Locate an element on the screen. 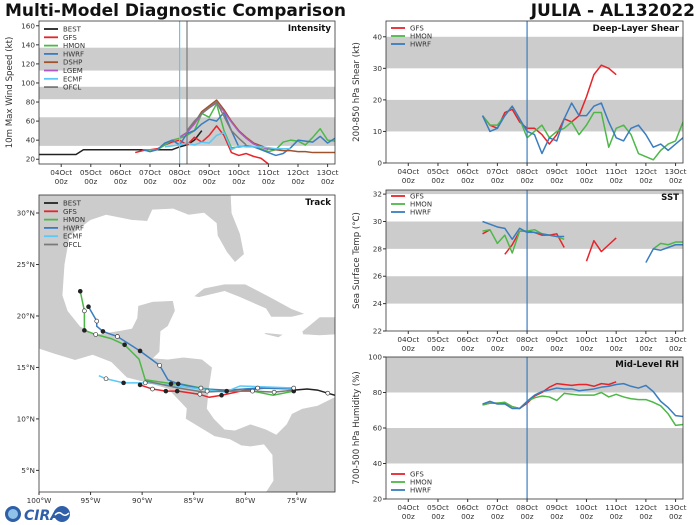 This screenshot has width=700, height=525. y-tick-label: 80 is located at coordinates (378, 392).